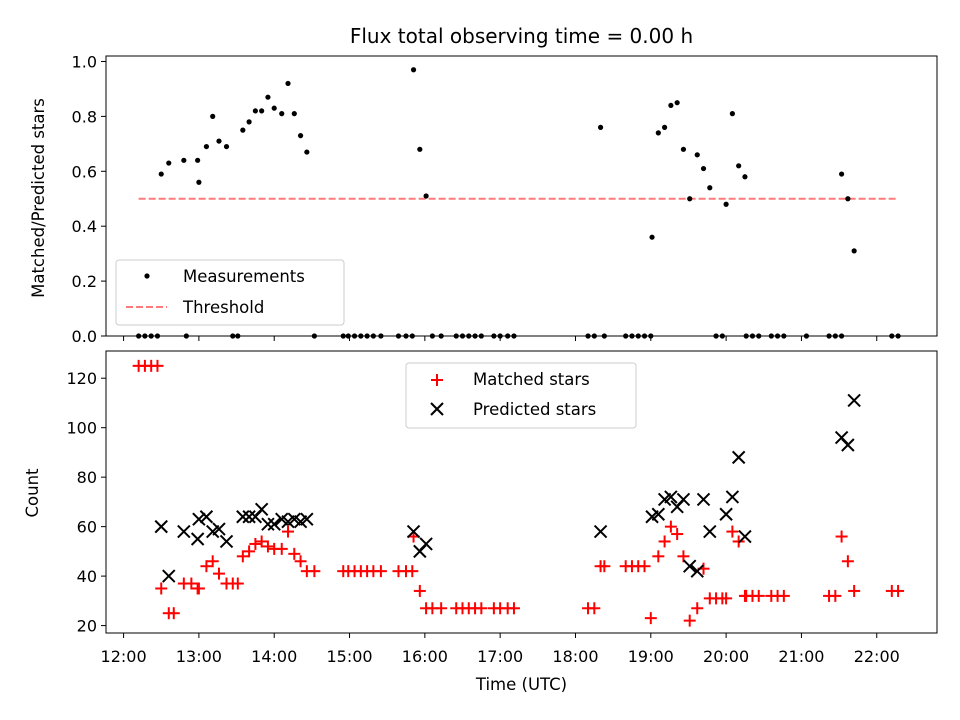  I want to click on y-tick-label: 80, so click(87, 477).